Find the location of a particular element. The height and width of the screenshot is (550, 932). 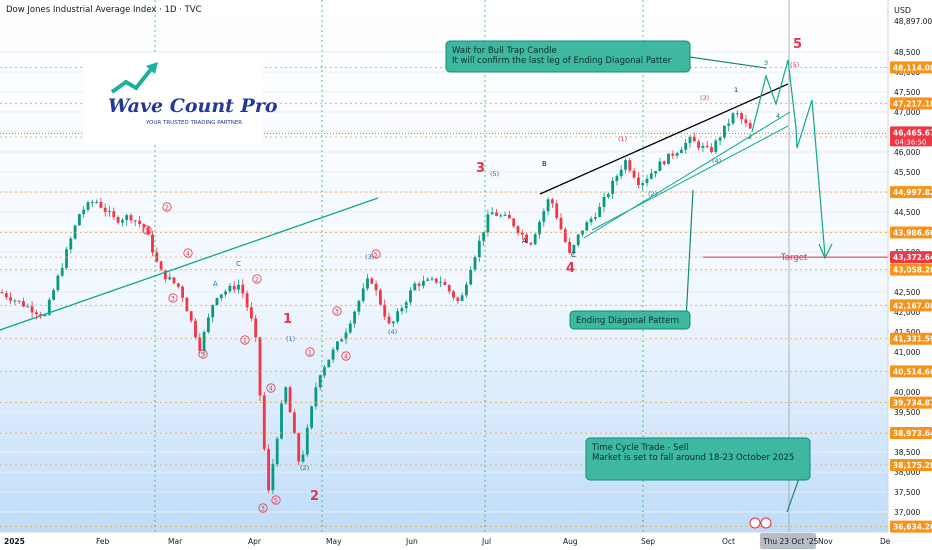

diag-wave-4-label: (4) is located at coordinates (716, 161).